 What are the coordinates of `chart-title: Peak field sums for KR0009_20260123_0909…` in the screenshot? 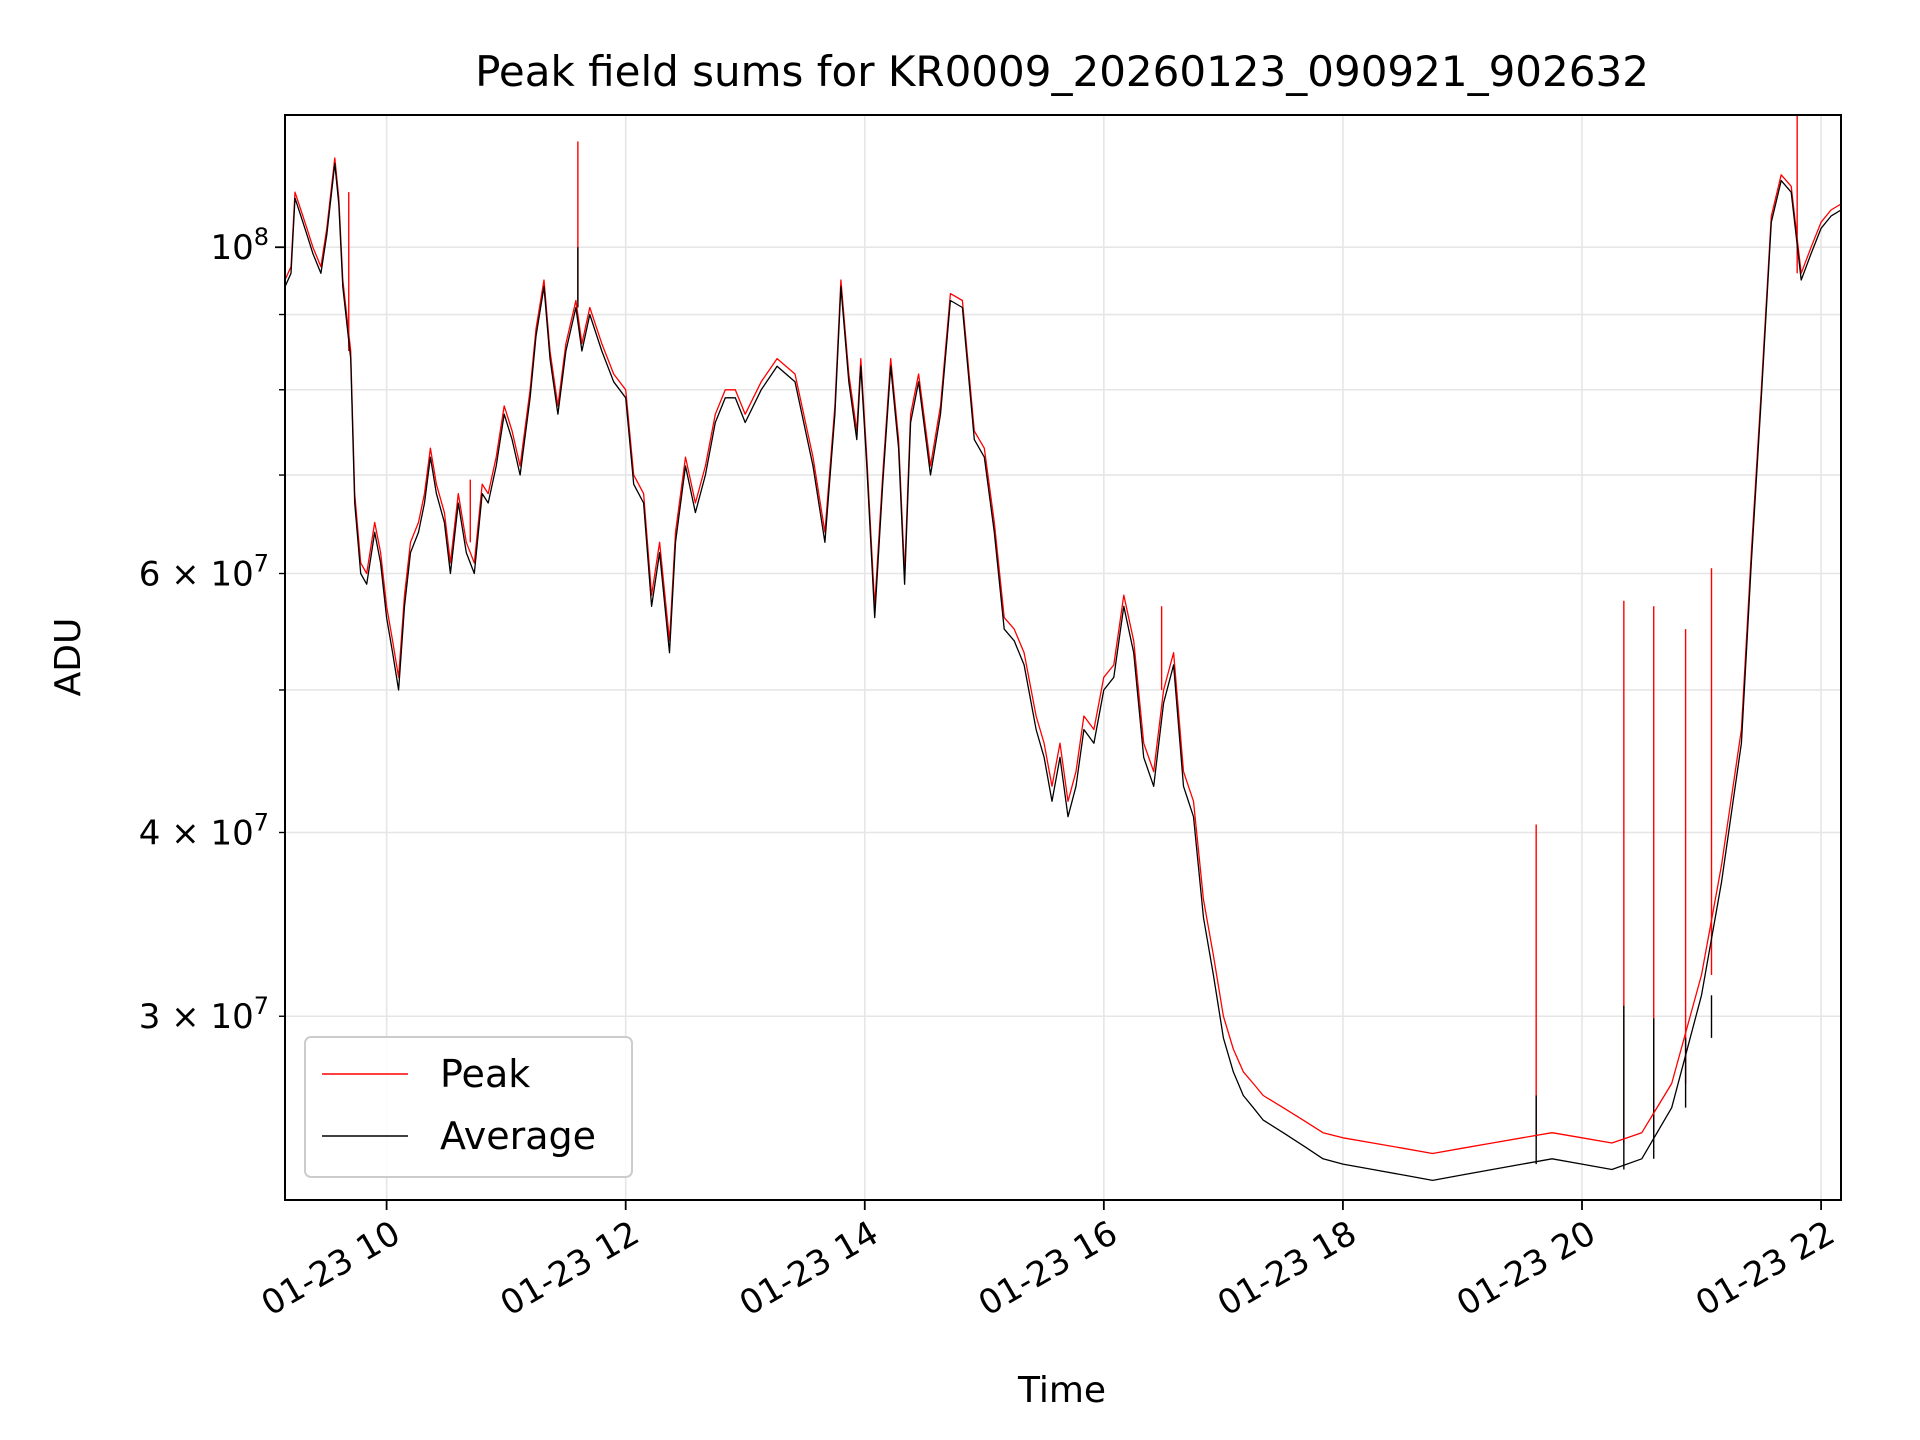 It's located at (1062, 71).